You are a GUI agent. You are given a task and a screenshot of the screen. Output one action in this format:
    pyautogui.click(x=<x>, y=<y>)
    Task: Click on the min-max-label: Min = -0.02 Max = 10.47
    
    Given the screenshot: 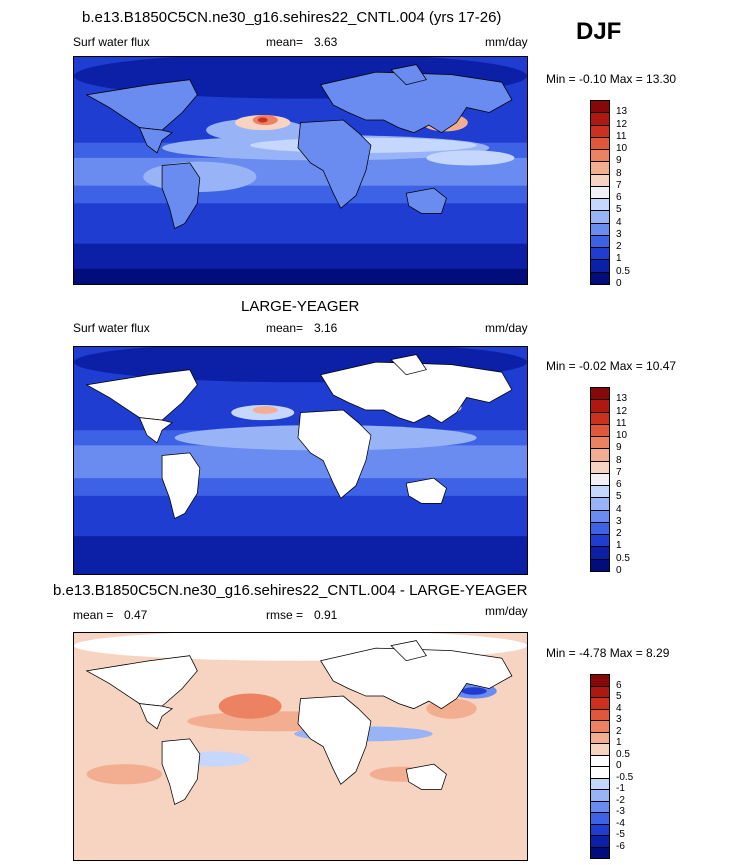 What is the action you would take?
    pyautogui.click(x=611, y=366)
    